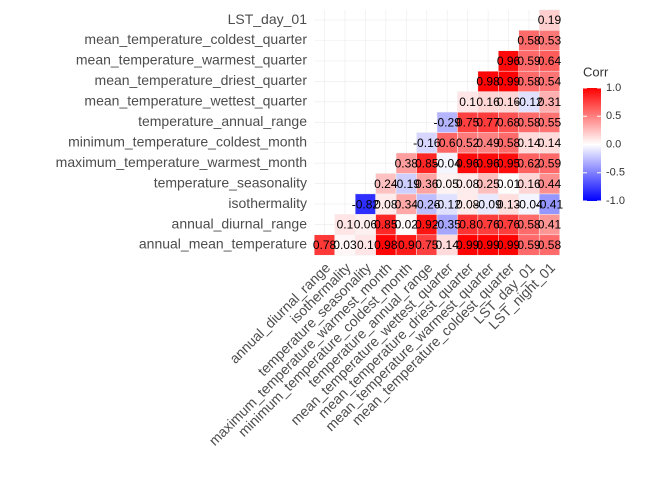 The image size is (672, 480). What do you see at coordinates (240, 223) in the screenshot?
I see `y-tick-label: annual_diurnal_range` at bounding box center [240, 223].